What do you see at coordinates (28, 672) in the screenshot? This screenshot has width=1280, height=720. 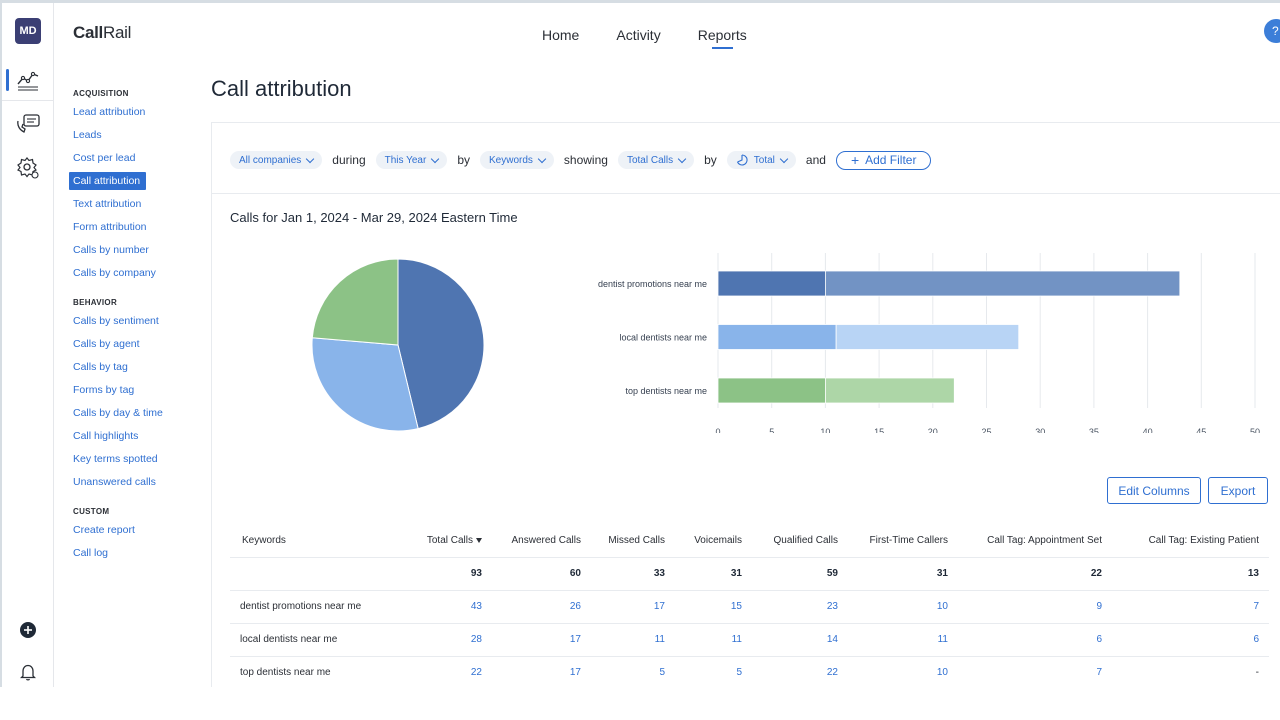 I see `notifications-bell-icon` at bounding box center [28, 672].